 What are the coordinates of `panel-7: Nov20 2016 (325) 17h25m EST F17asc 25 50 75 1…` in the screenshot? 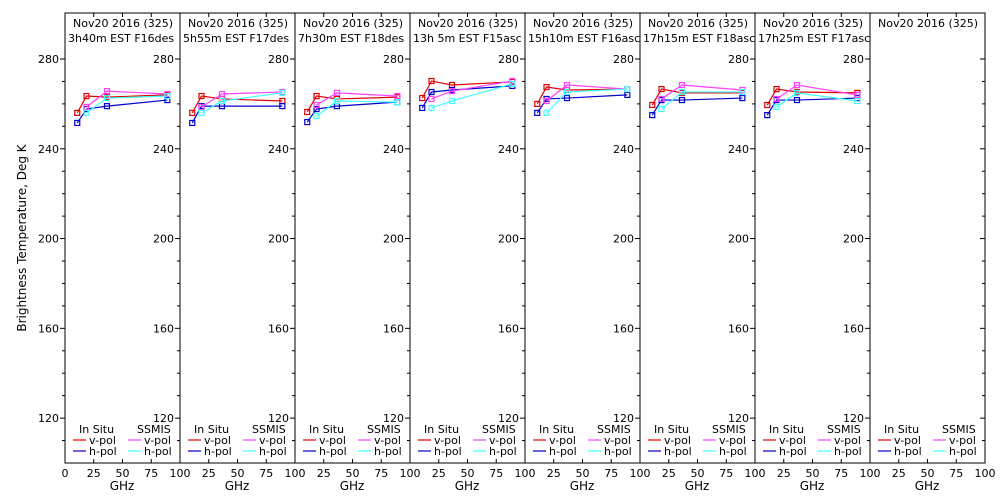 It's located at (817, 252).